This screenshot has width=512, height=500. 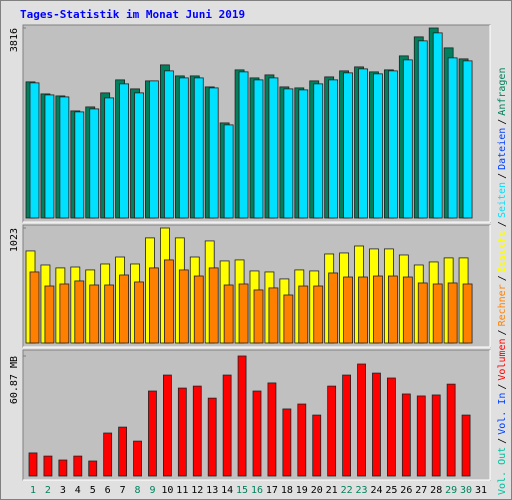 What do you see at coordinates (502, 149) in the screenshot?
I see `legend-entry: Dateien` at bounding box center [502, 149].